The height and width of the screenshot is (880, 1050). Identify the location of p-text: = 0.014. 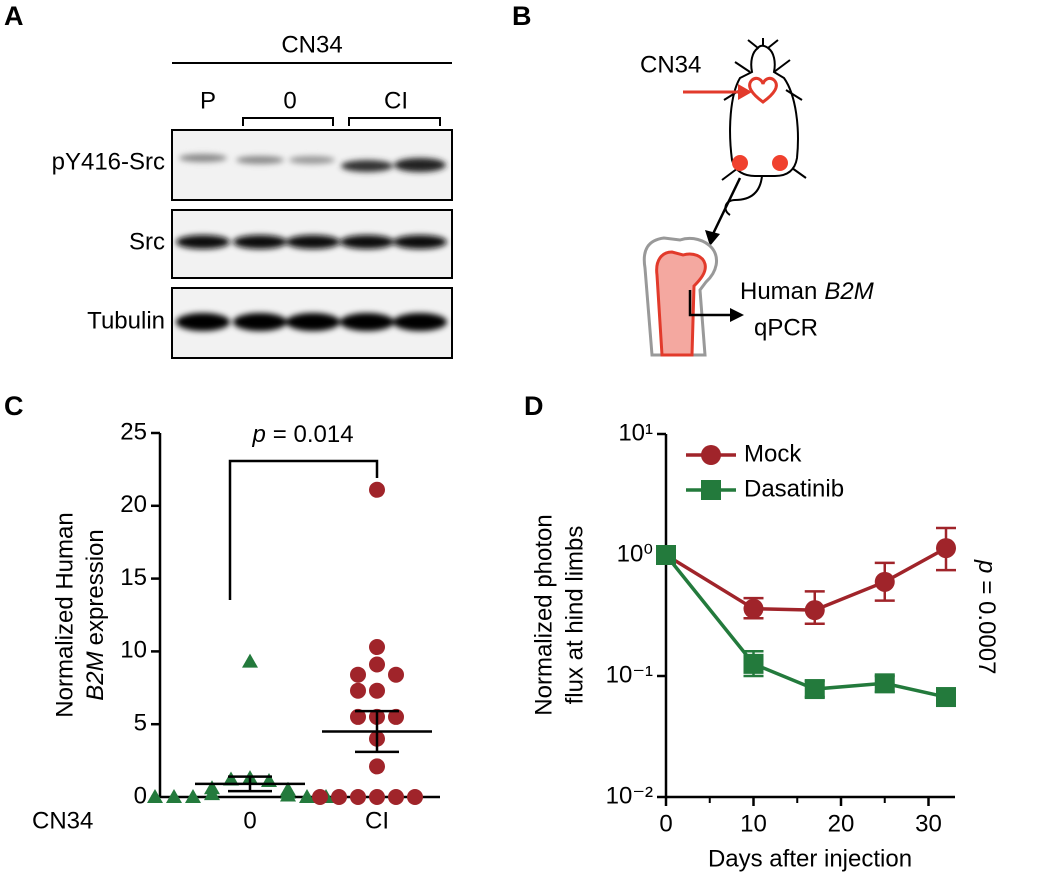
(313, 434).